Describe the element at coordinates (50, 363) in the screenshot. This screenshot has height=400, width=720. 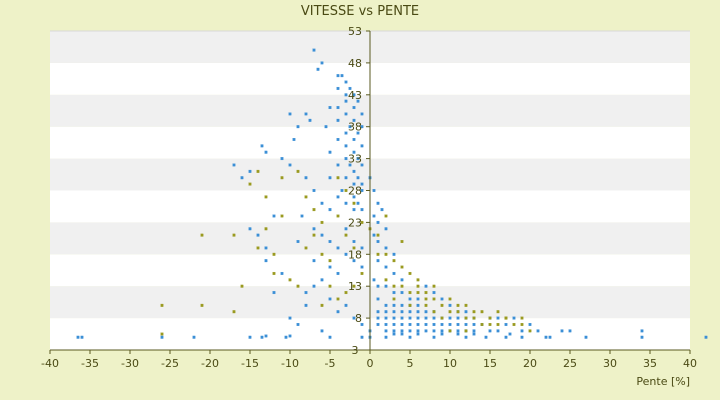
I see `x-tick-label: -40` at that location.